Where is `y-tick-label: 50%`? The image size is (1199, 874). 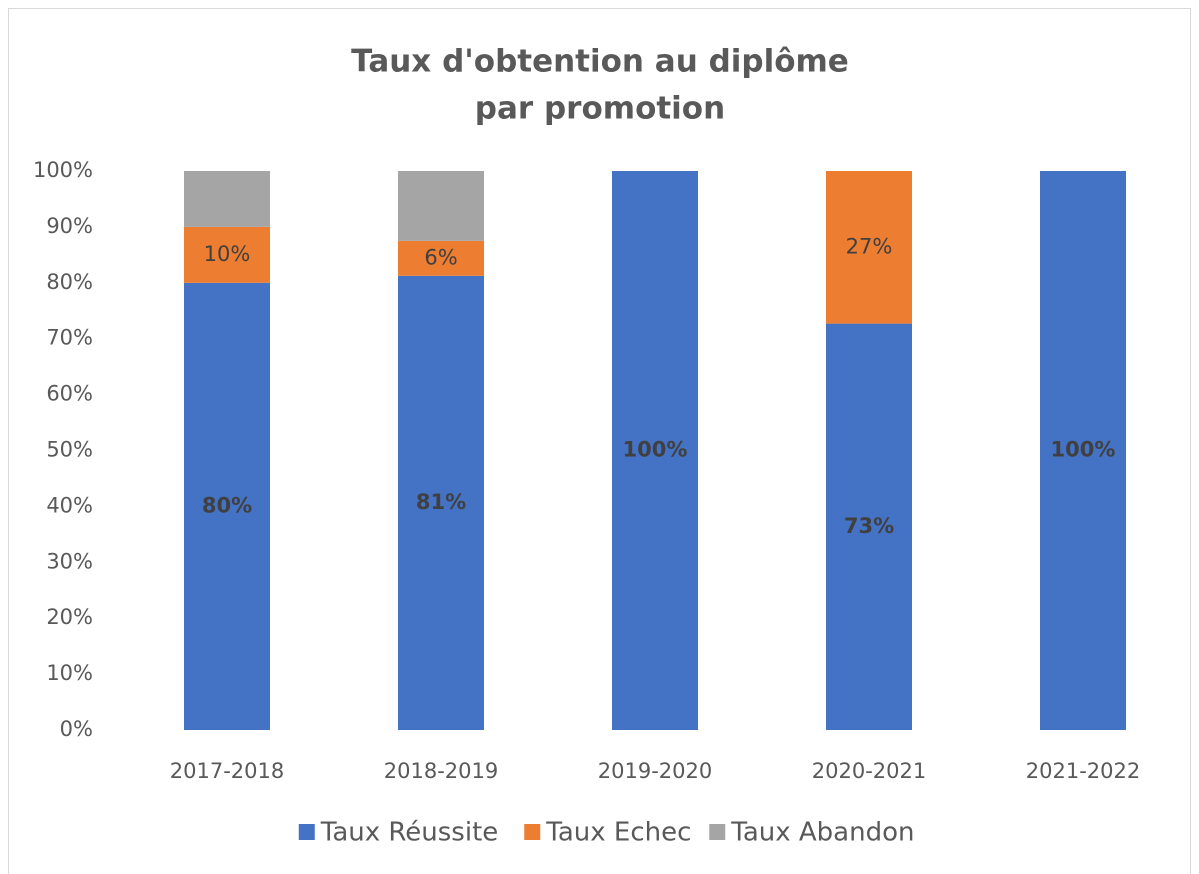 y-tick-label: 50% is located at coordinates (69, 450).